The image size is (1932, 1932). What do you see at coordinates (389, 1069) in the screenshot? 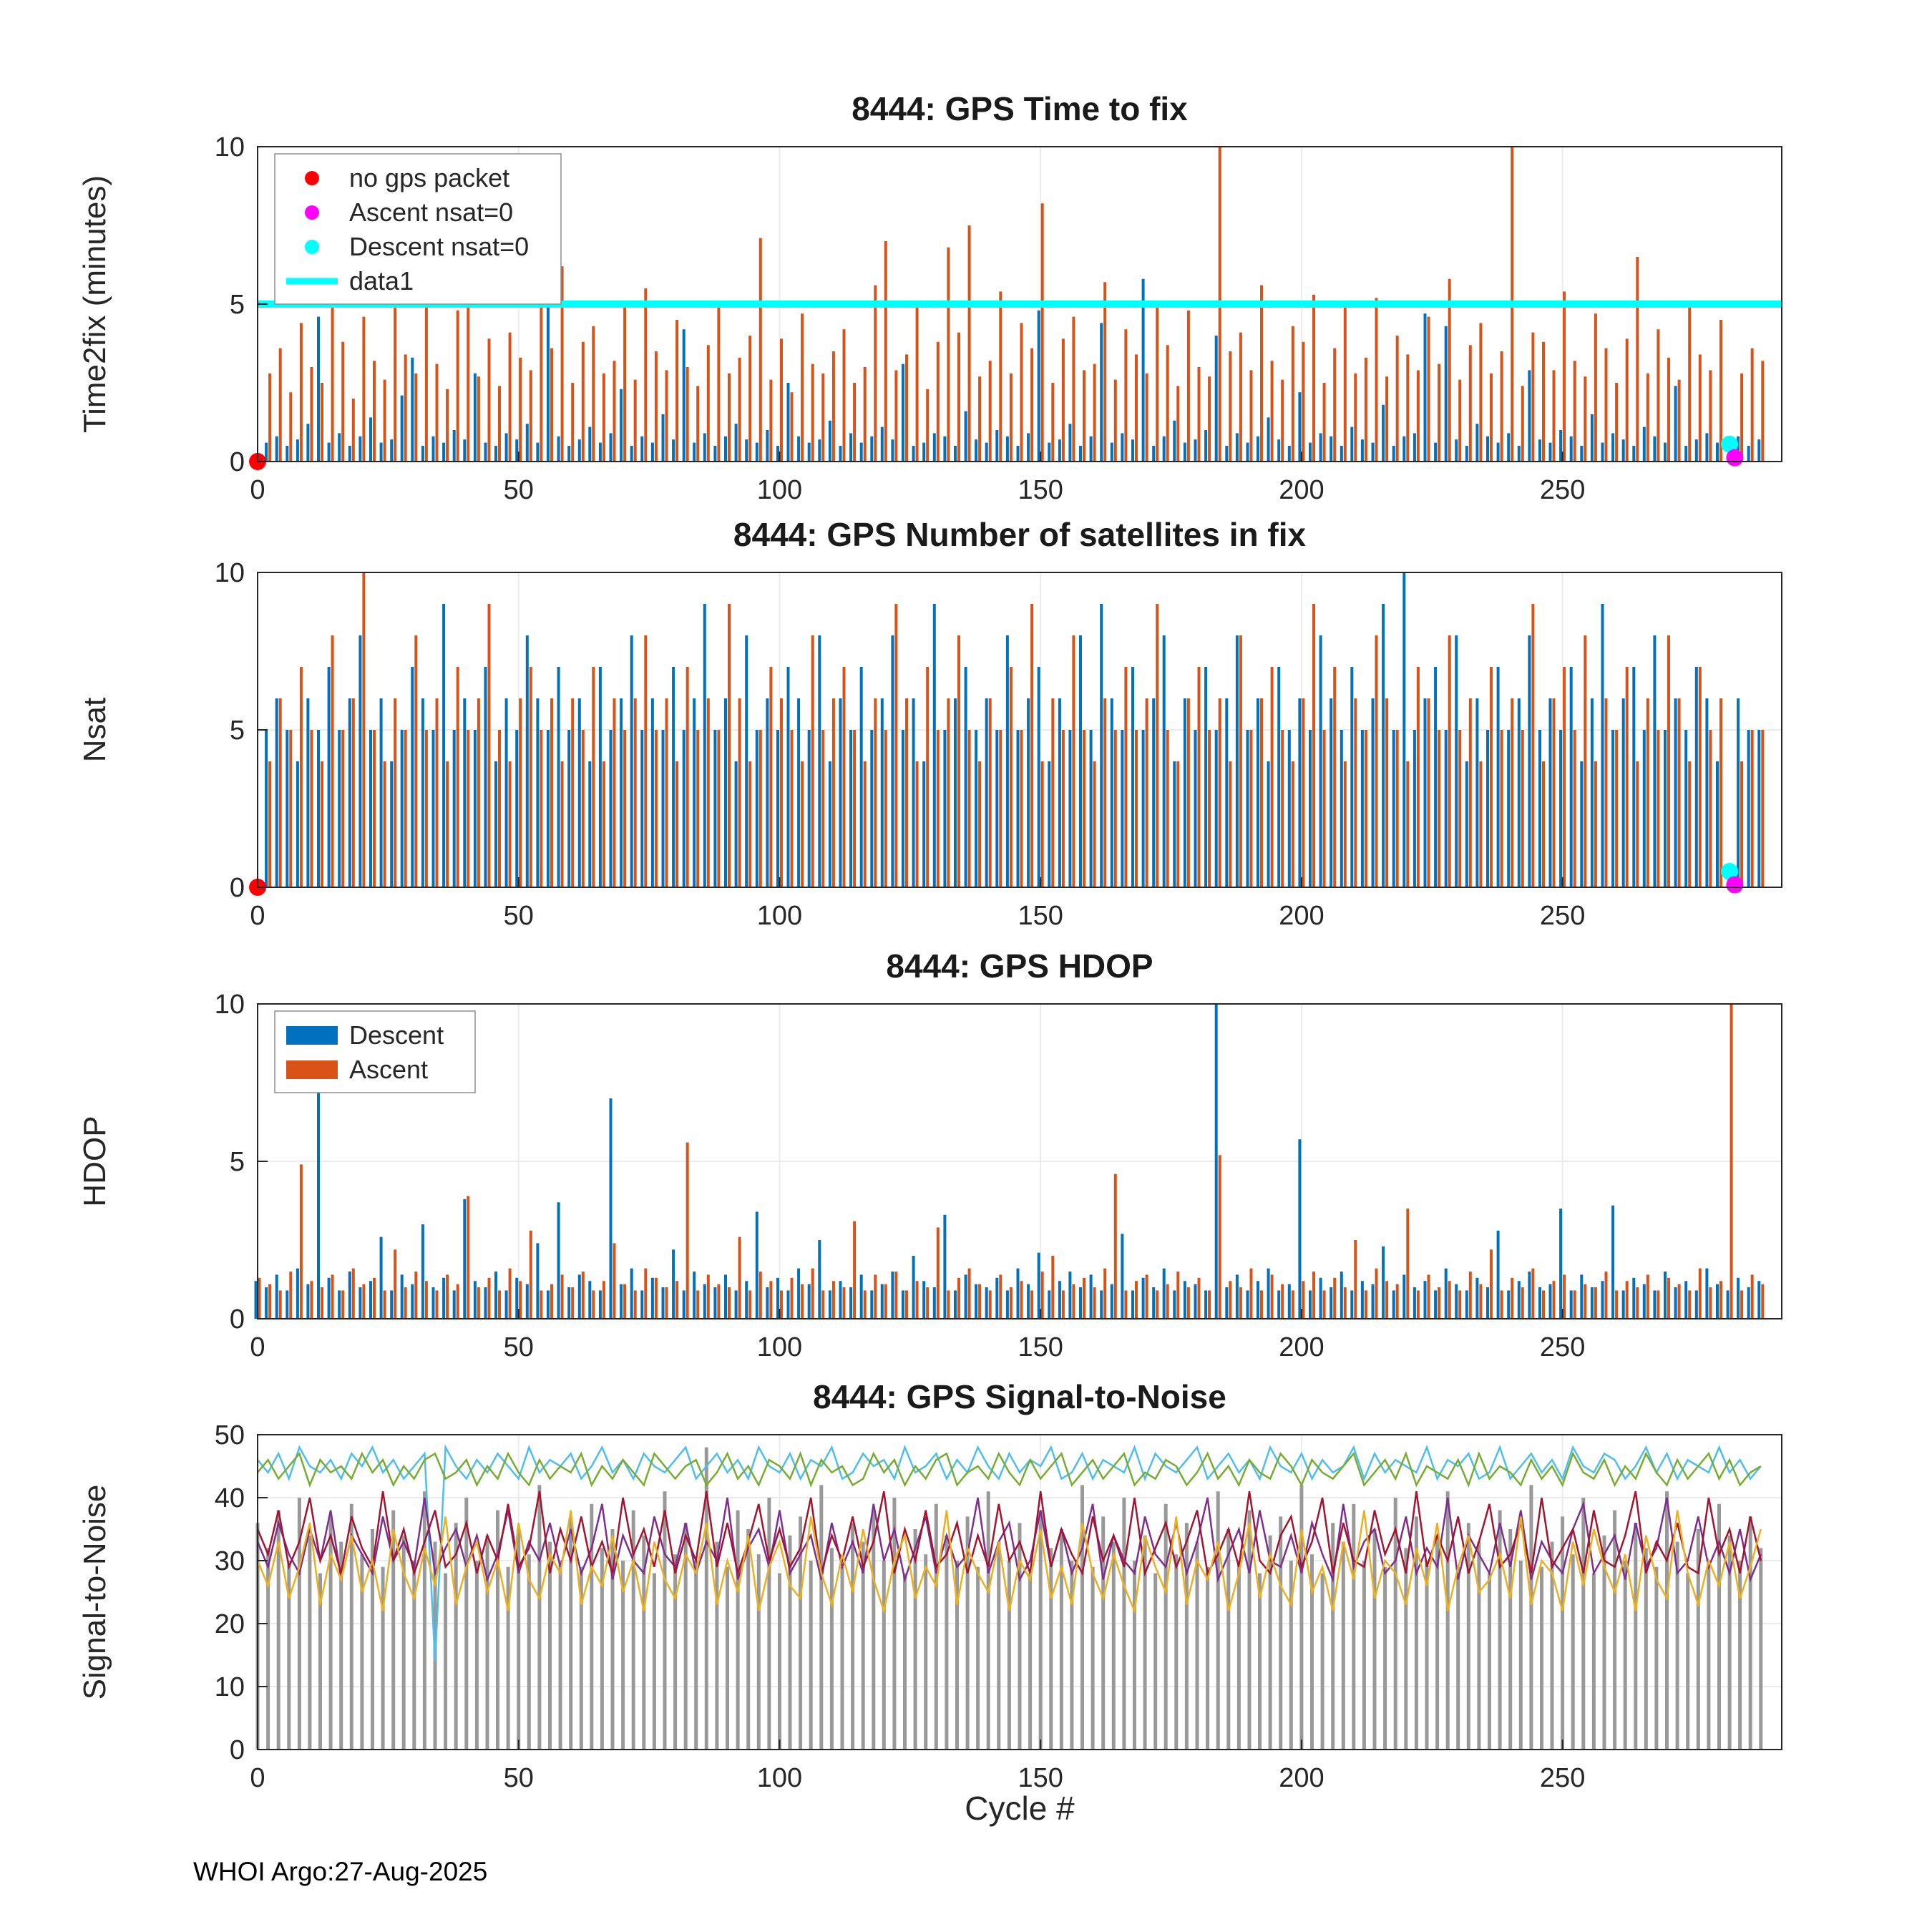
I see `svg-text: Ascent` at bounding box center [389, 1069].